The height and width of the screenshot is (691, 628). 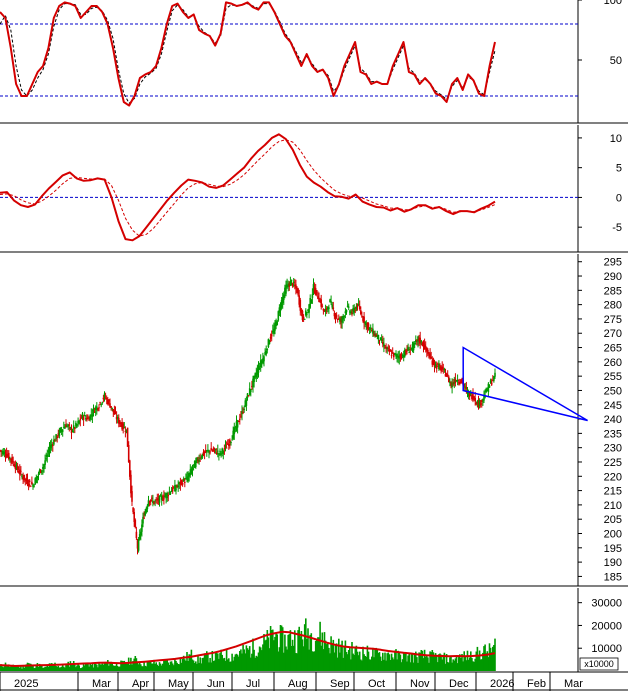 What do you see at coordinates (248, 53) in the screenshot?
I see `stochastic-signal-line` at bounding box center [248, 53].